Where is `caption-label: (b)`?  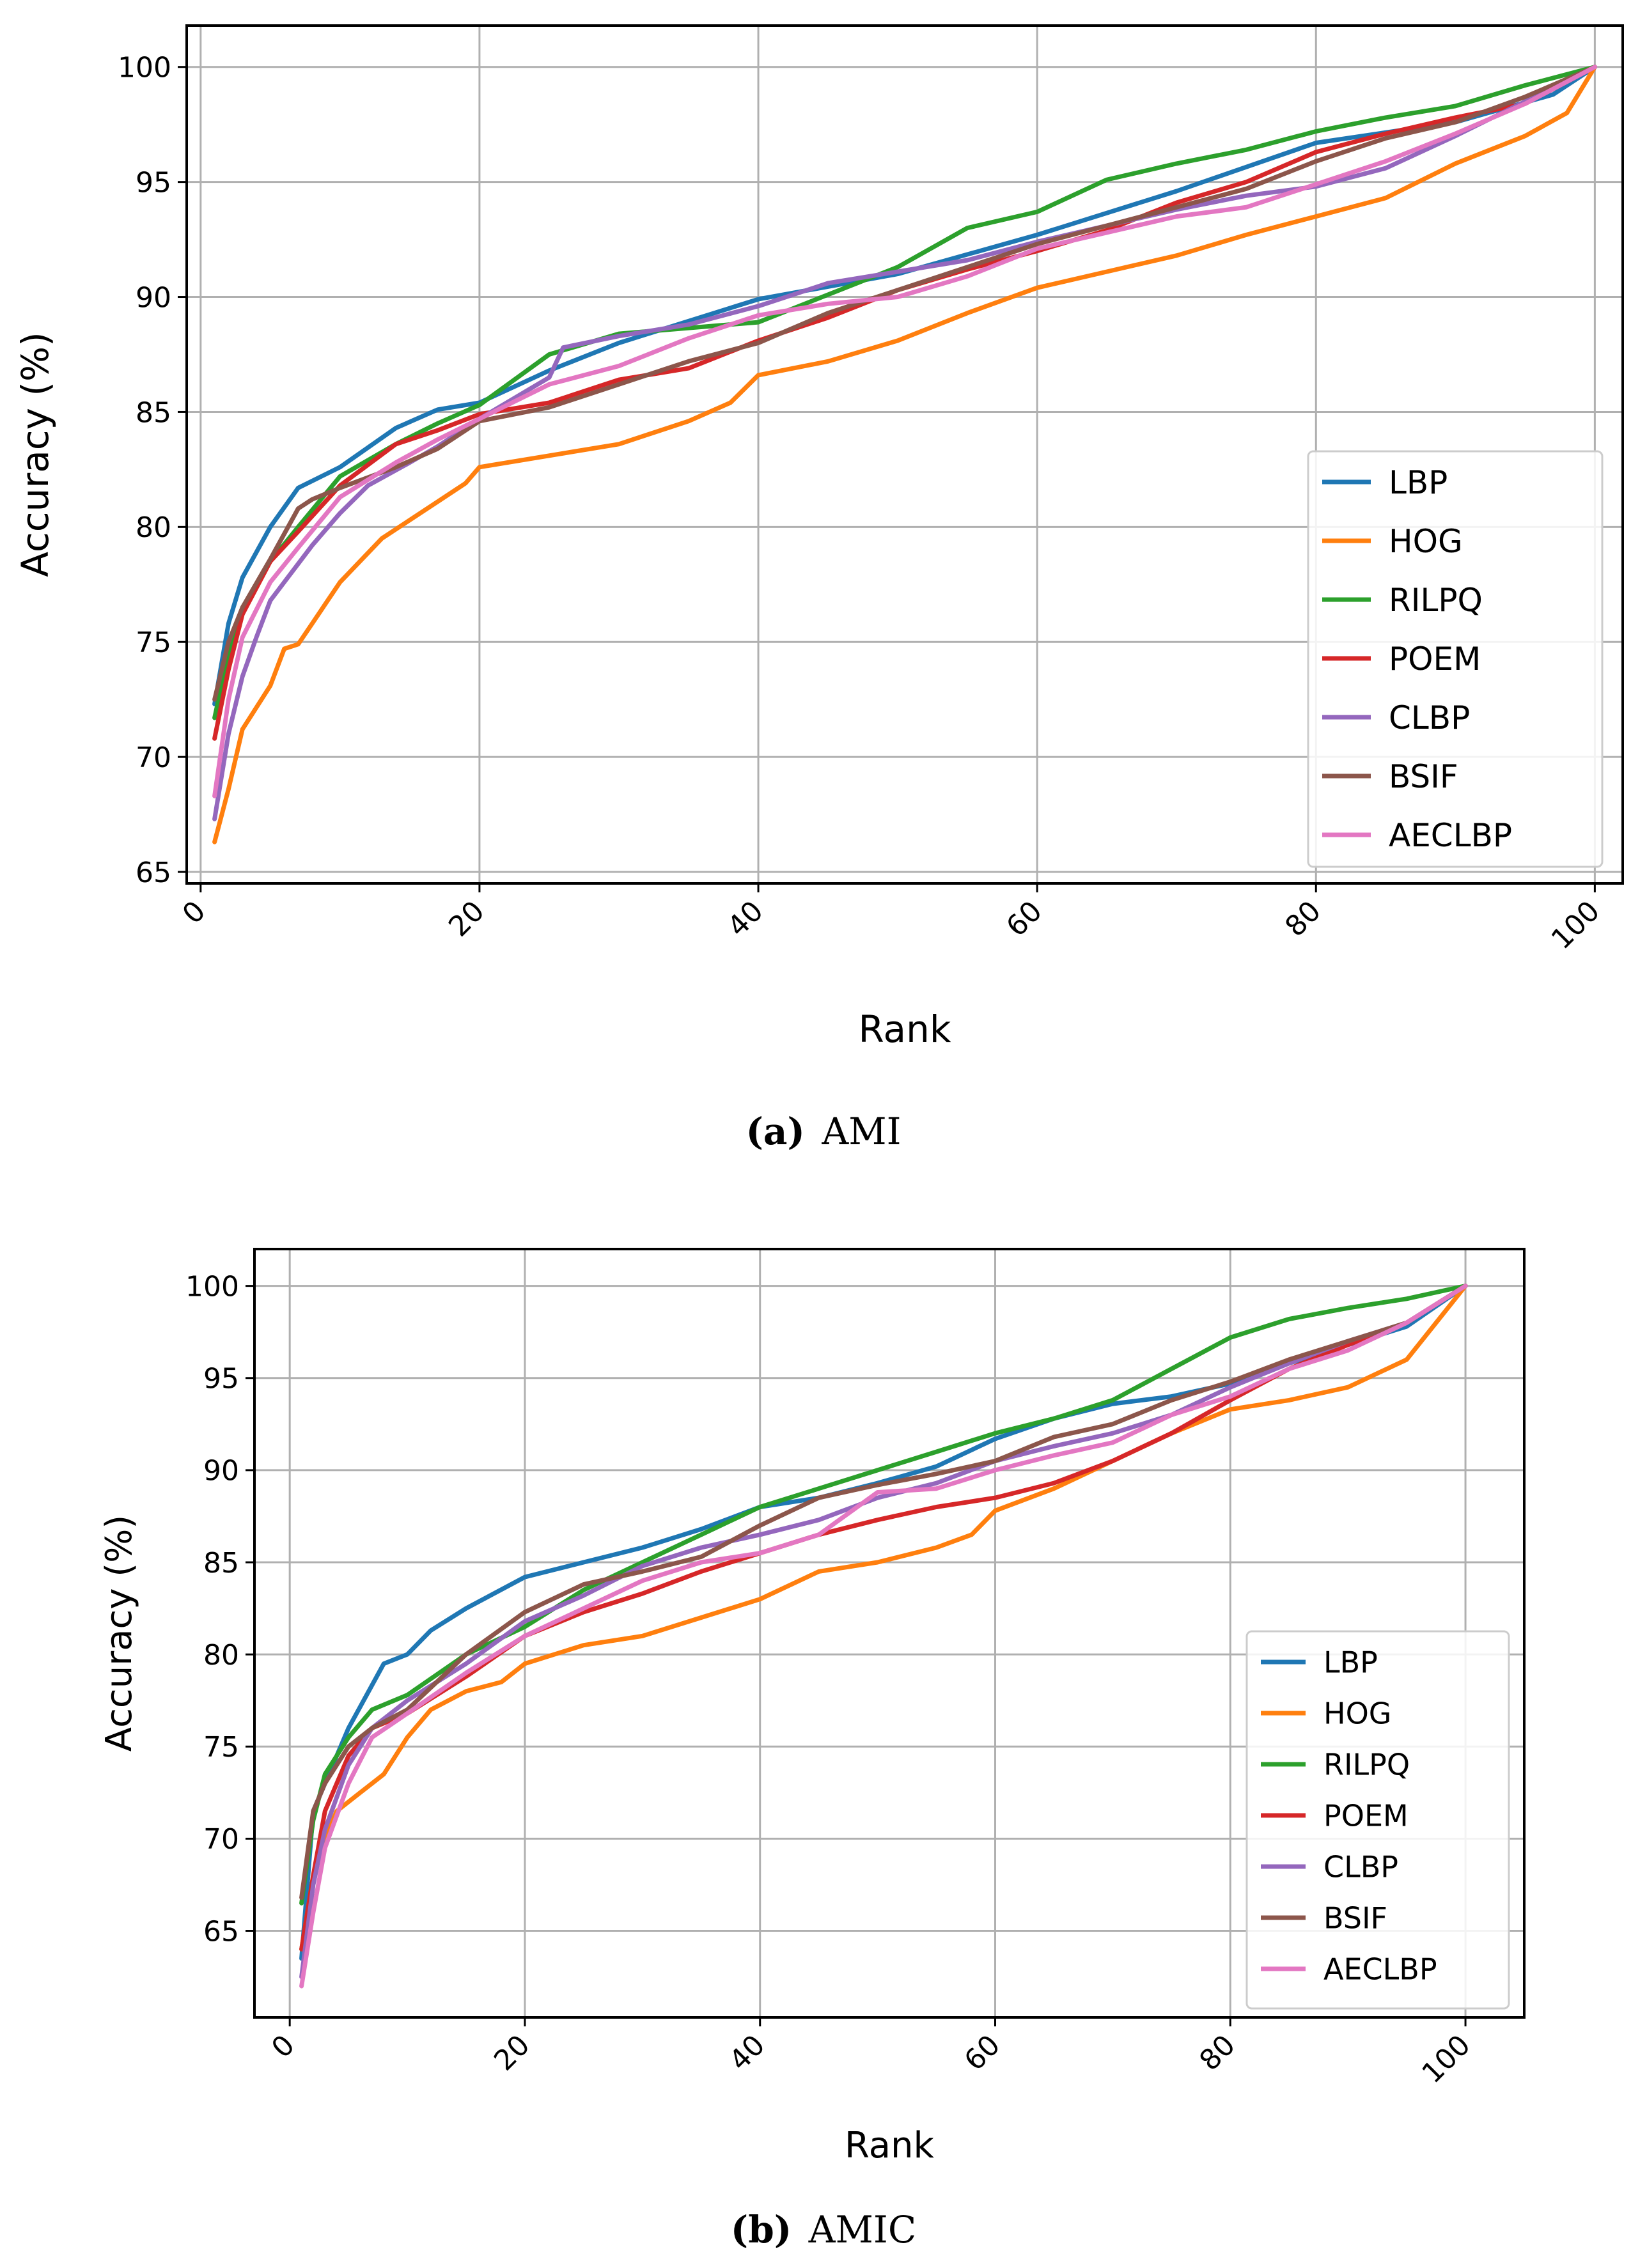
caption-label: (b) is located at coordinates (761, 2229).